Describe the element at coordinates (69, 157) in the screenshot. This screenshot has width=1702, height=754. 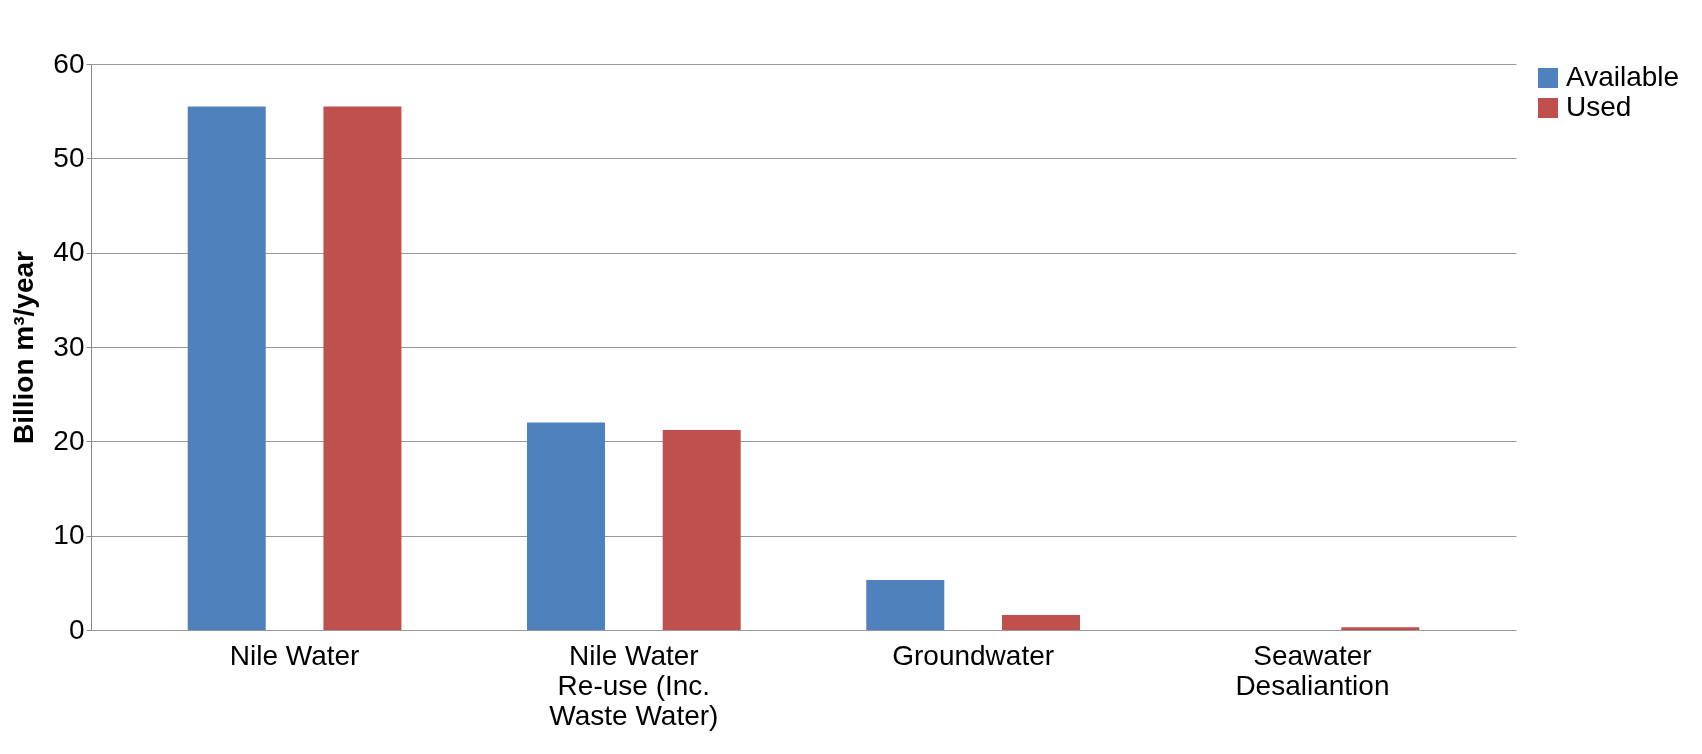
I see `y-tick-label: 50` at that location.